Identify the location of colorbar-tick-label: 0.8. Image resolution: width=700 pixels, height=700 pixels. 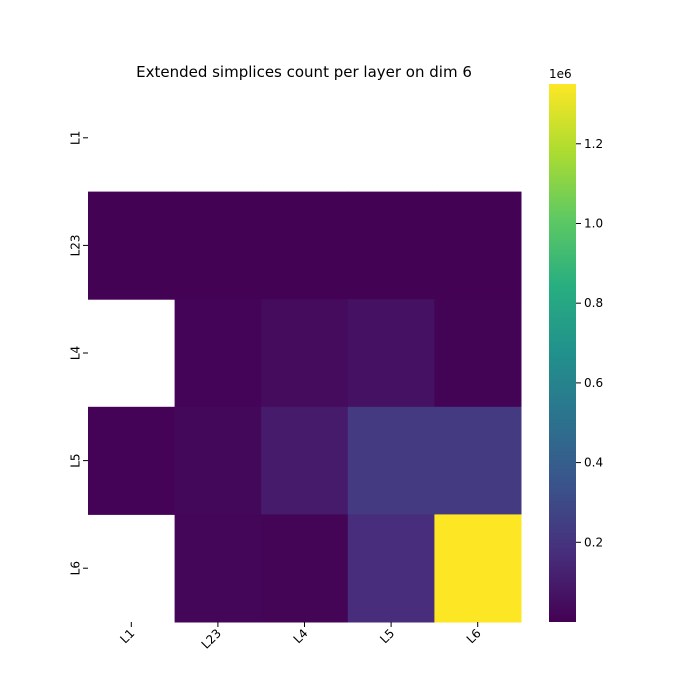
(593, 303).